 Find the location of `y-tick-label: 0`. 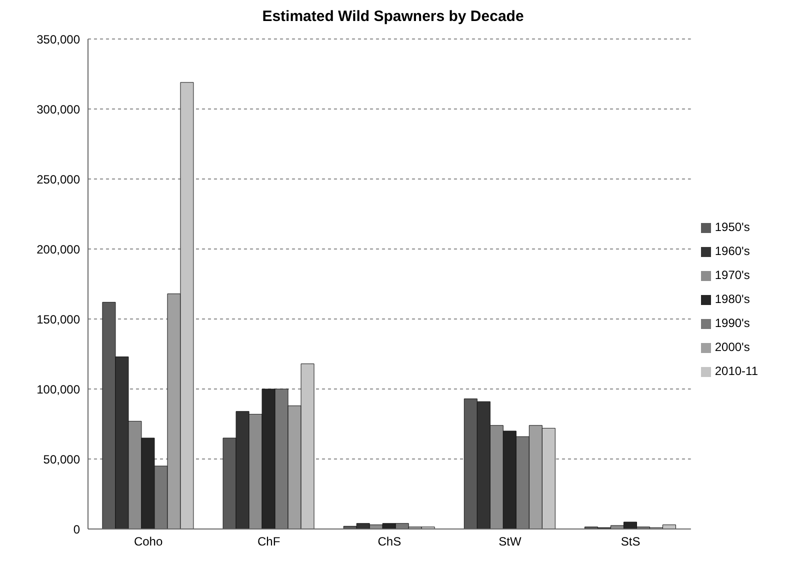

y-tick-label: 0 is located at coordinates (76, 529).